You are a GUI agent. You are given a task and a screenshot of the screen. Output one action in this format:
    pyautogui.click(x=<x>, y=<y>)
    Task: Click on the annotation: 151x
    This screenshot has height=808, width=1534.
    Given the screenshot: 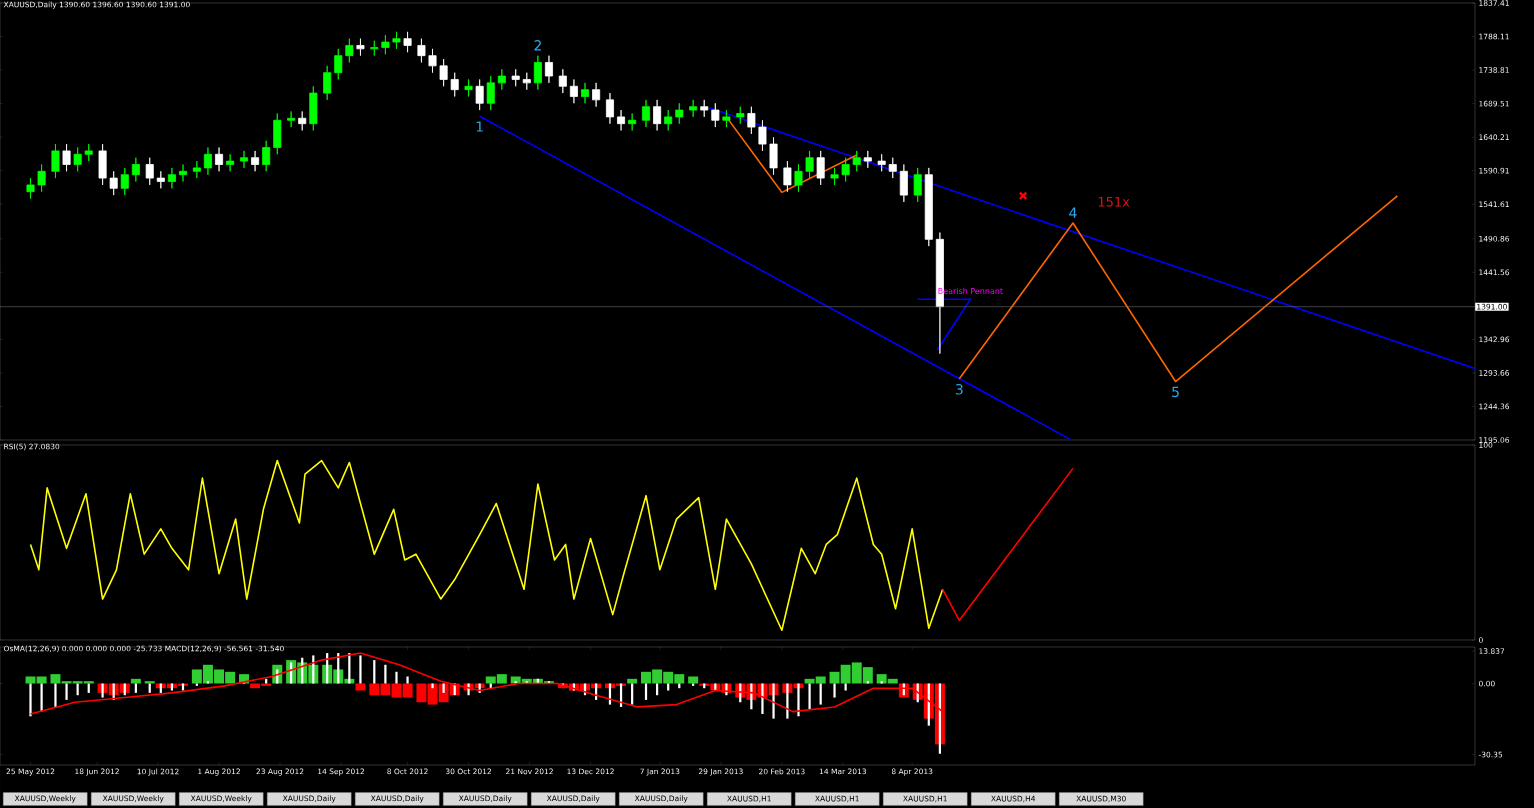 What is the action you would take?
    pyautogui.click(x=1114, y=202)
    